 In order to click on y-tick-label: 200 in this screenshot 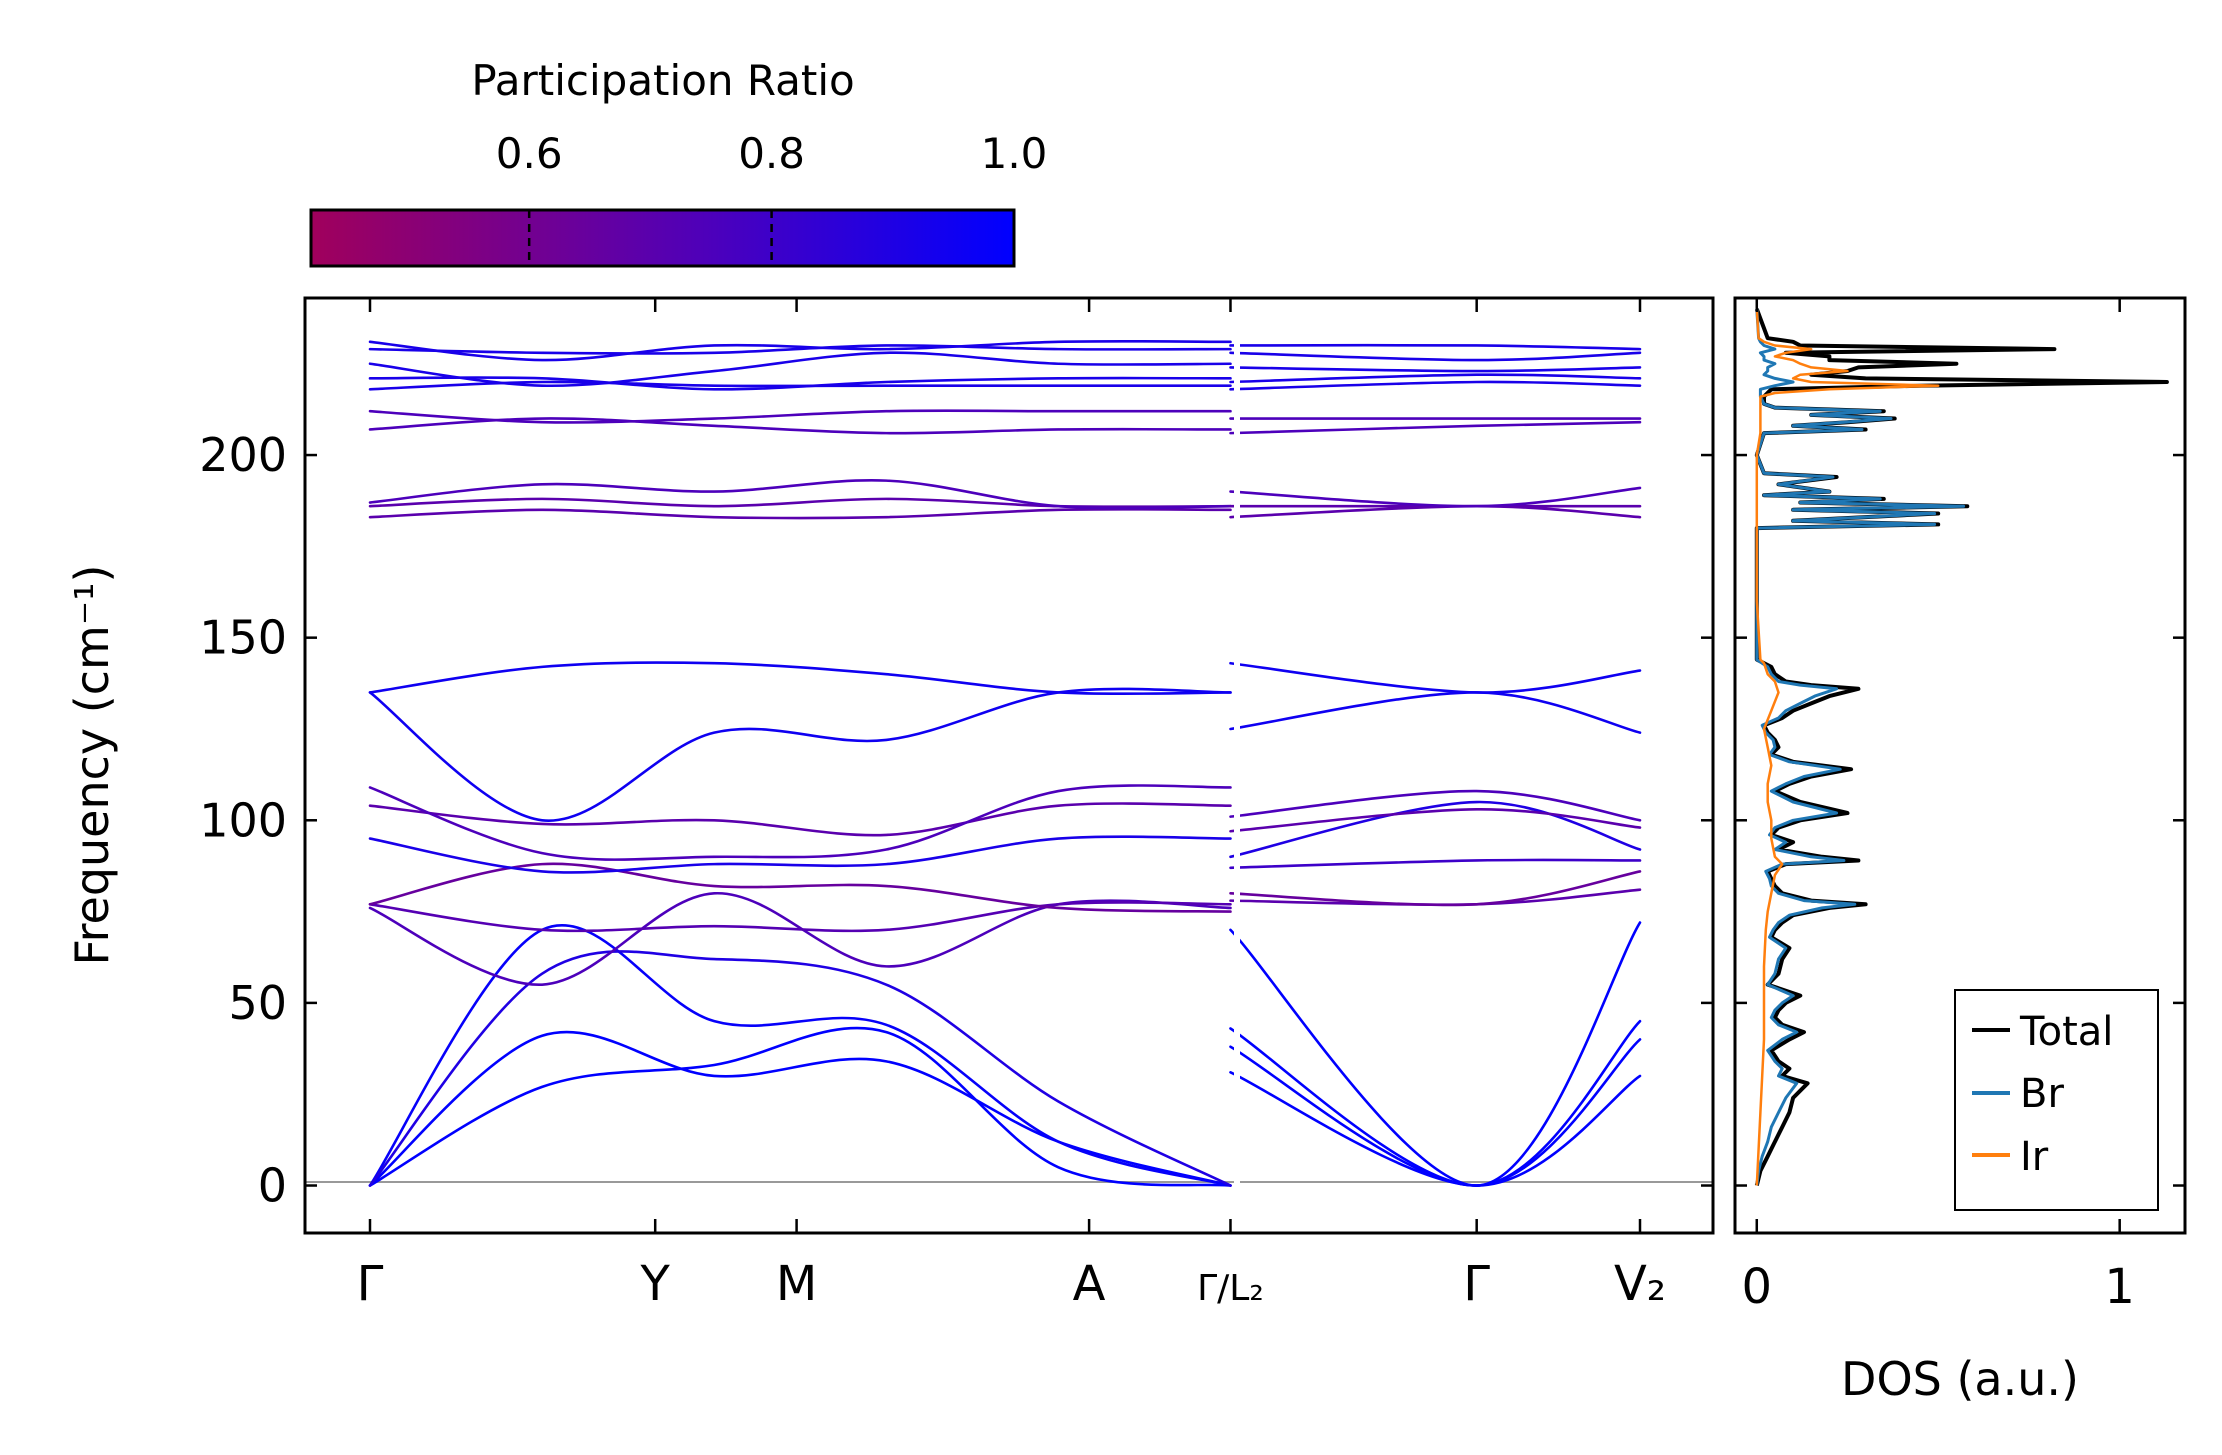, I will do `click(243, 455)`.